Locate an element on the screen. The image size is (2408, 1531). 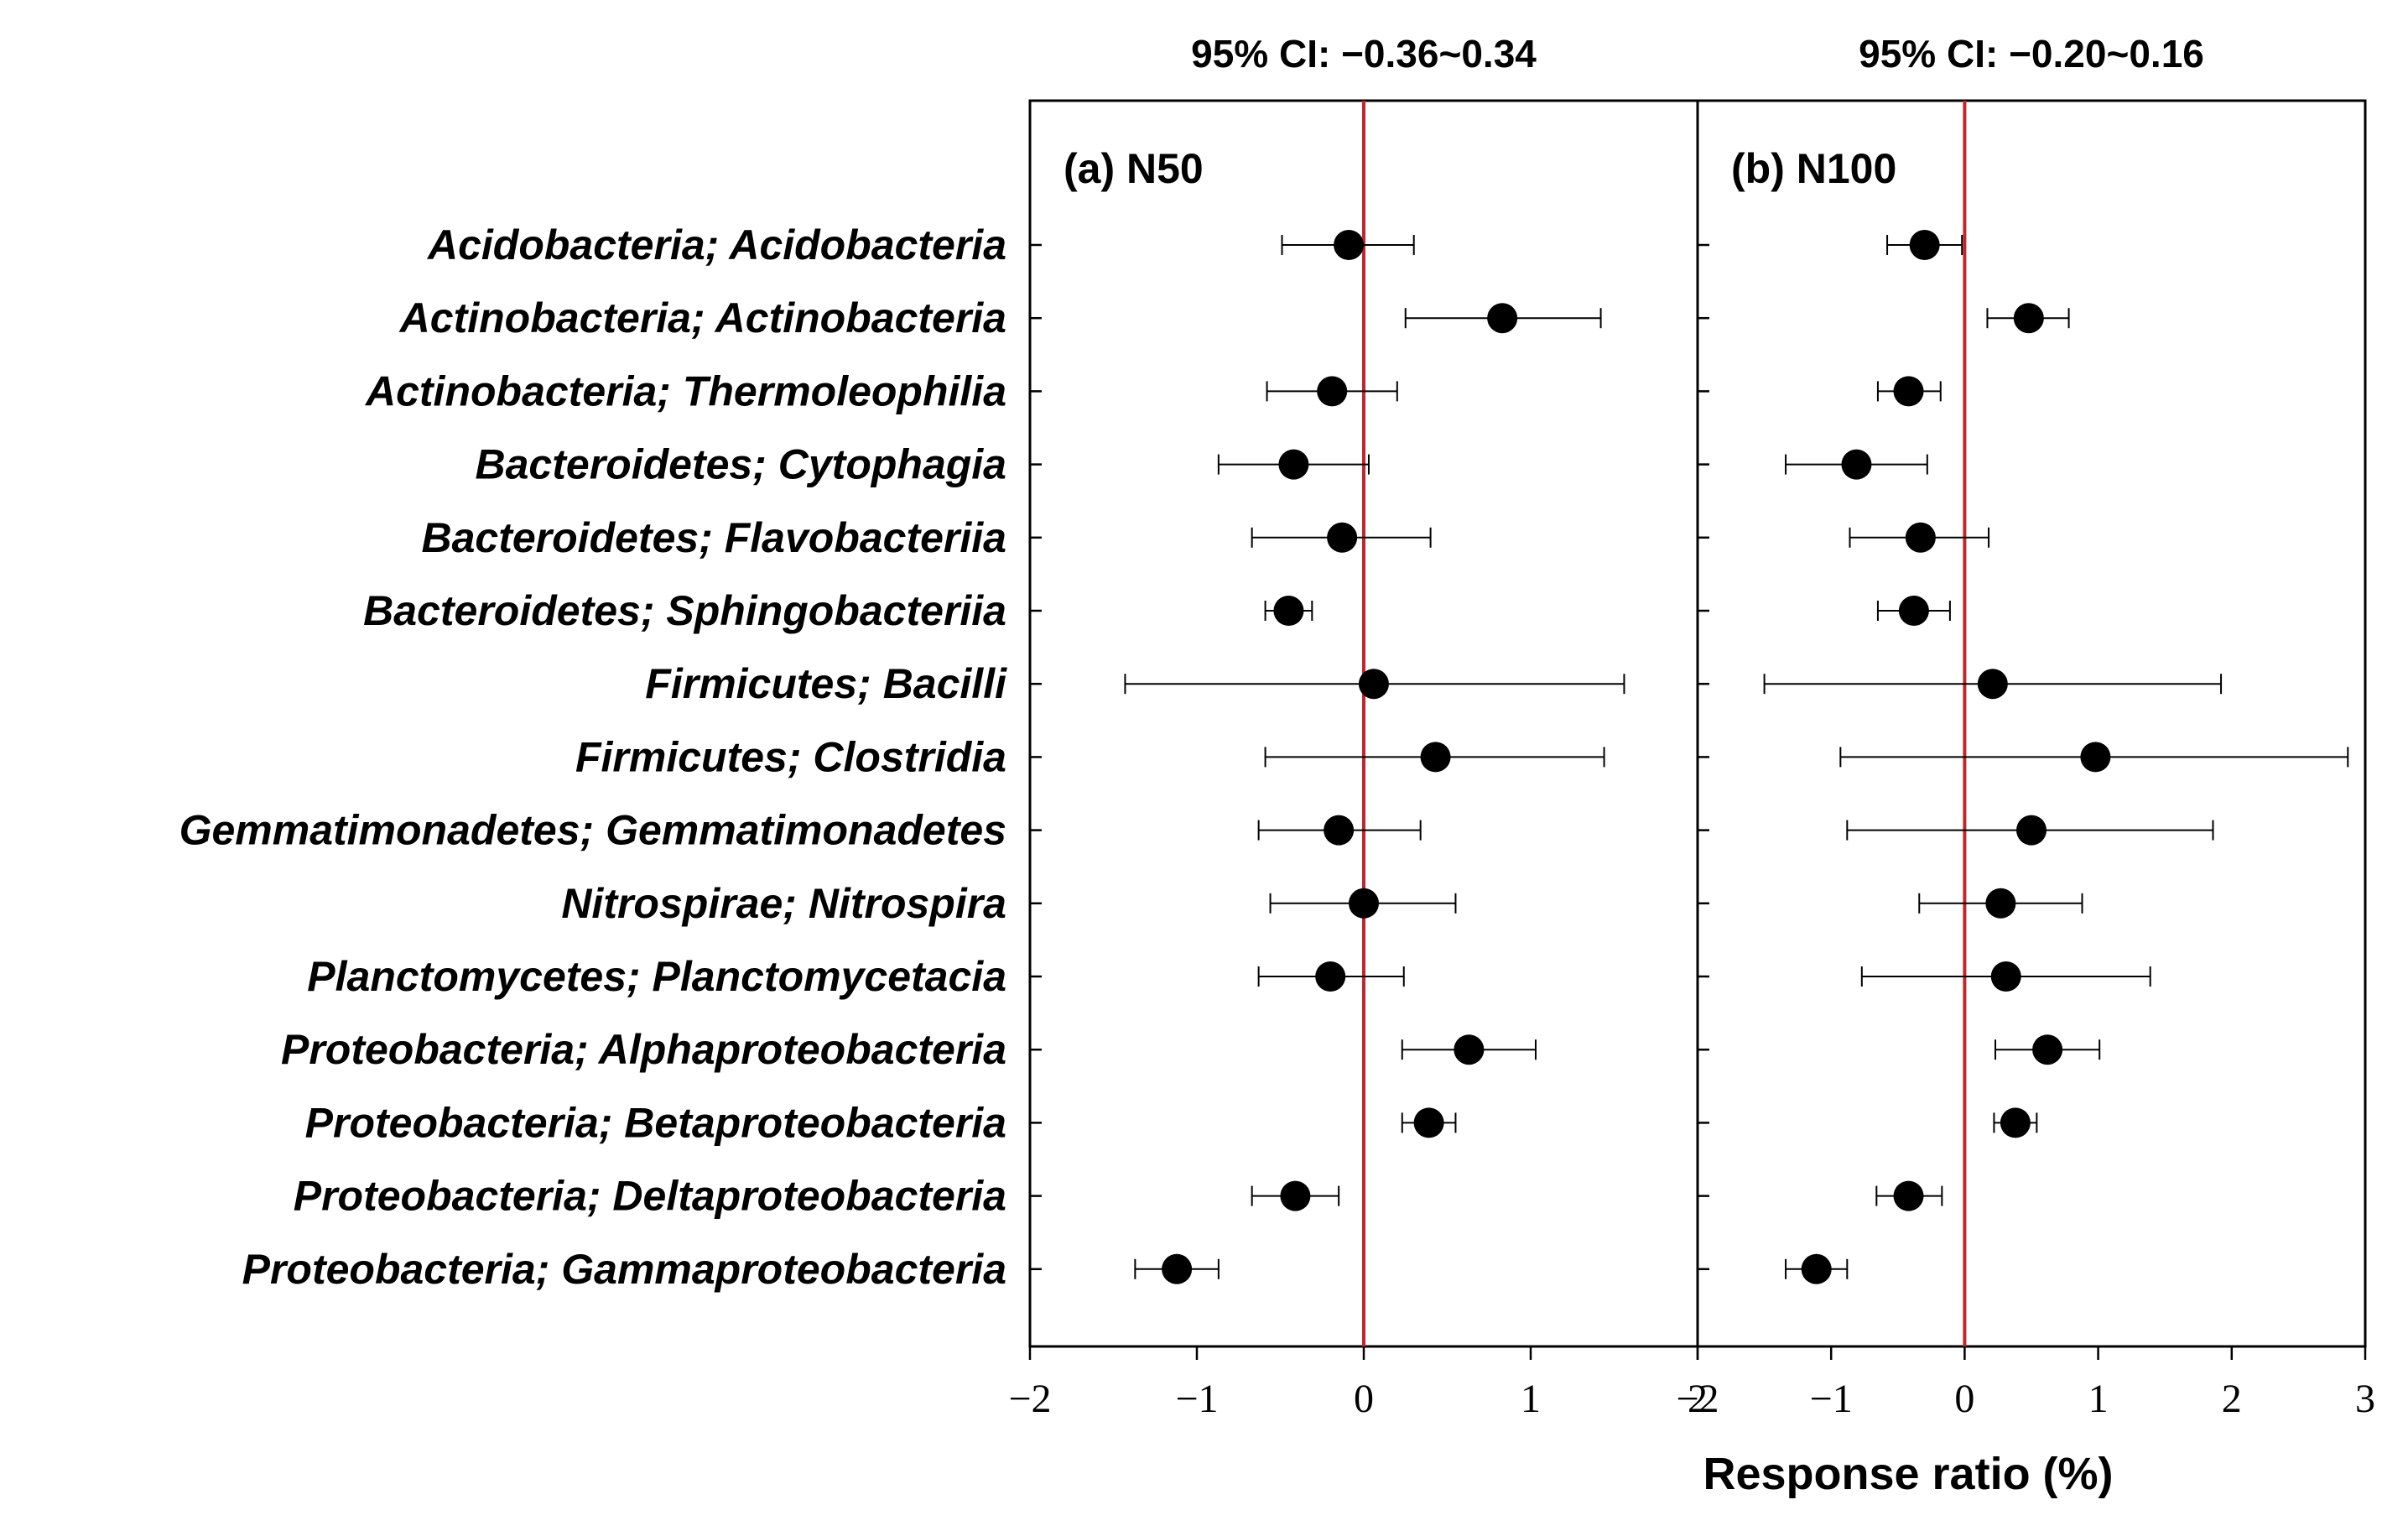
category-label: Firmicutes; Bacilli is located at coordinates (826, 683).